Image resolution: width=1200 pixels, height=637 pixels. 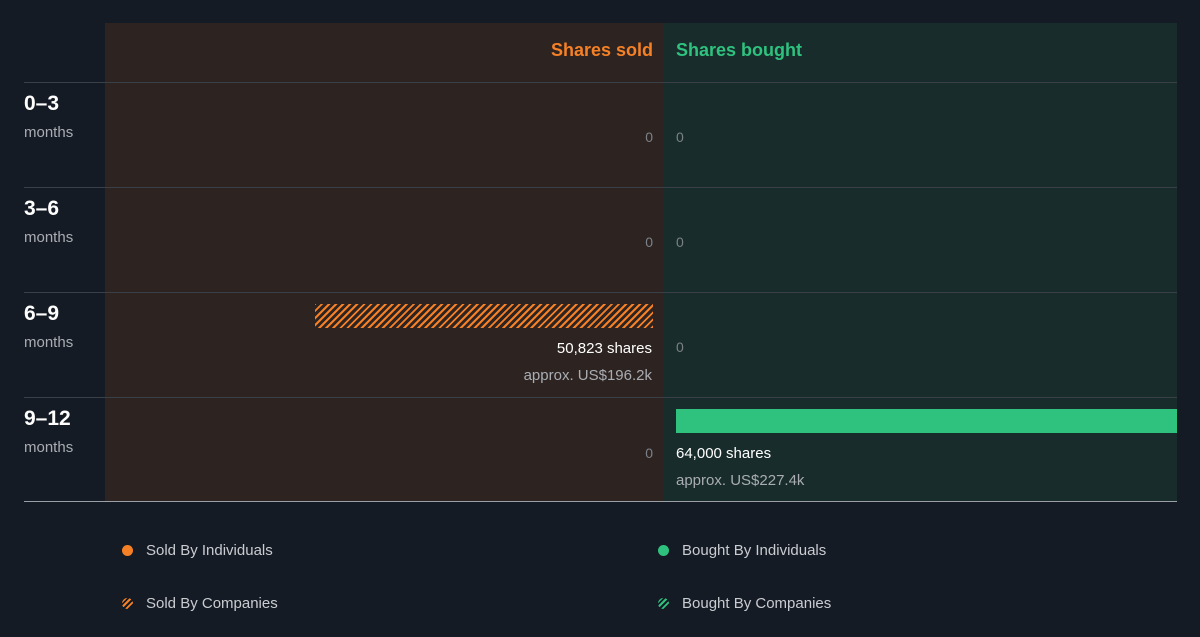 What do you see at coordinates (127, 603) in the screenshot?
I see `orange-hatch-icon` at bounding box center [127, 603].